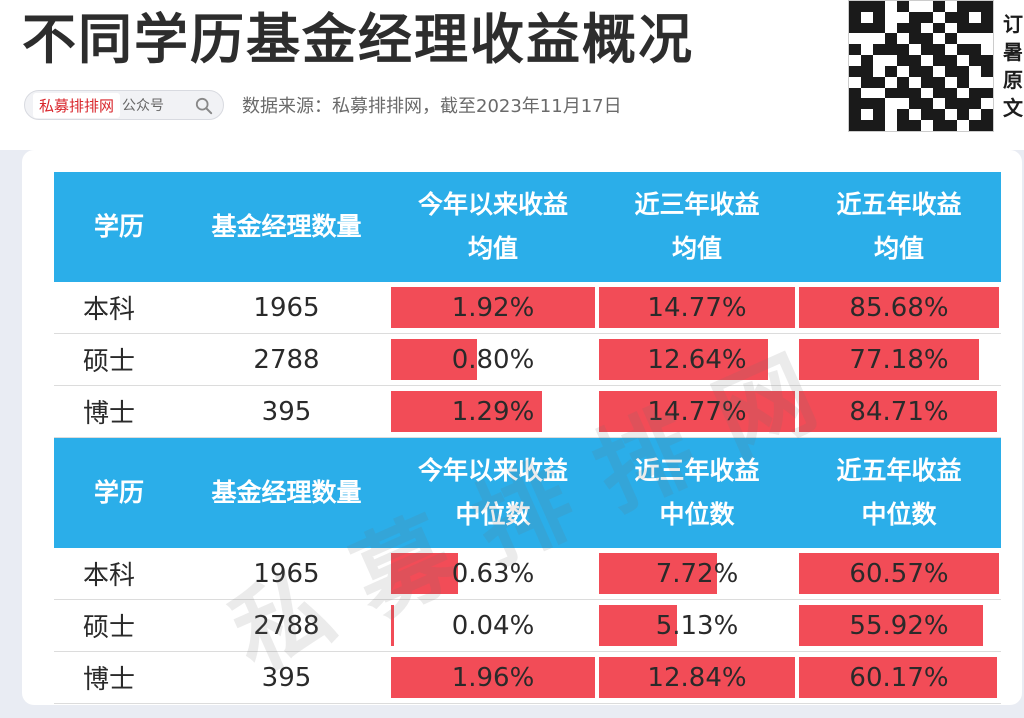 This screenshot has width=1024, height=718. I want to click on return-cell-y3: 12.64%, so click(697, 359).